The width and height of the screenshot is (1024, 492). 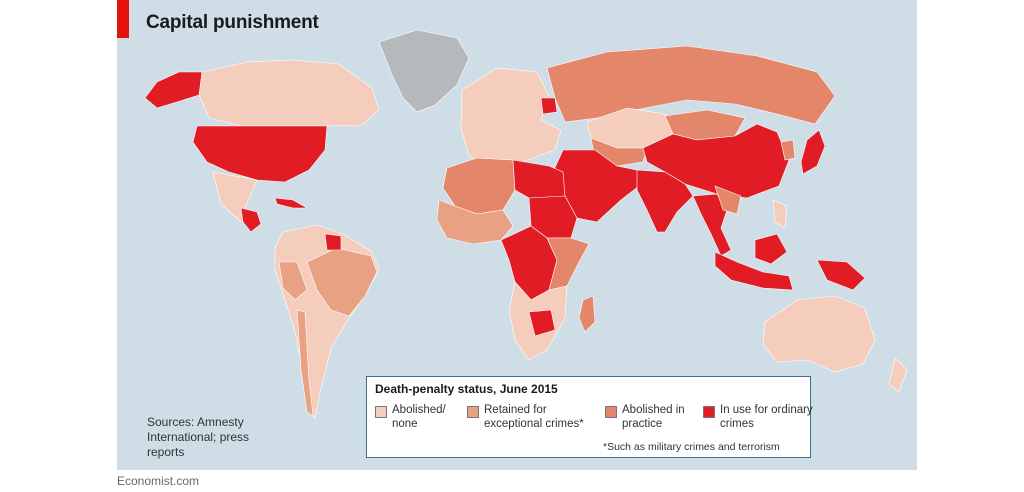 What do you see at coordinates (173, 90) in the screenshot?
I see `region-alaska` at bounding box center [173, 90].